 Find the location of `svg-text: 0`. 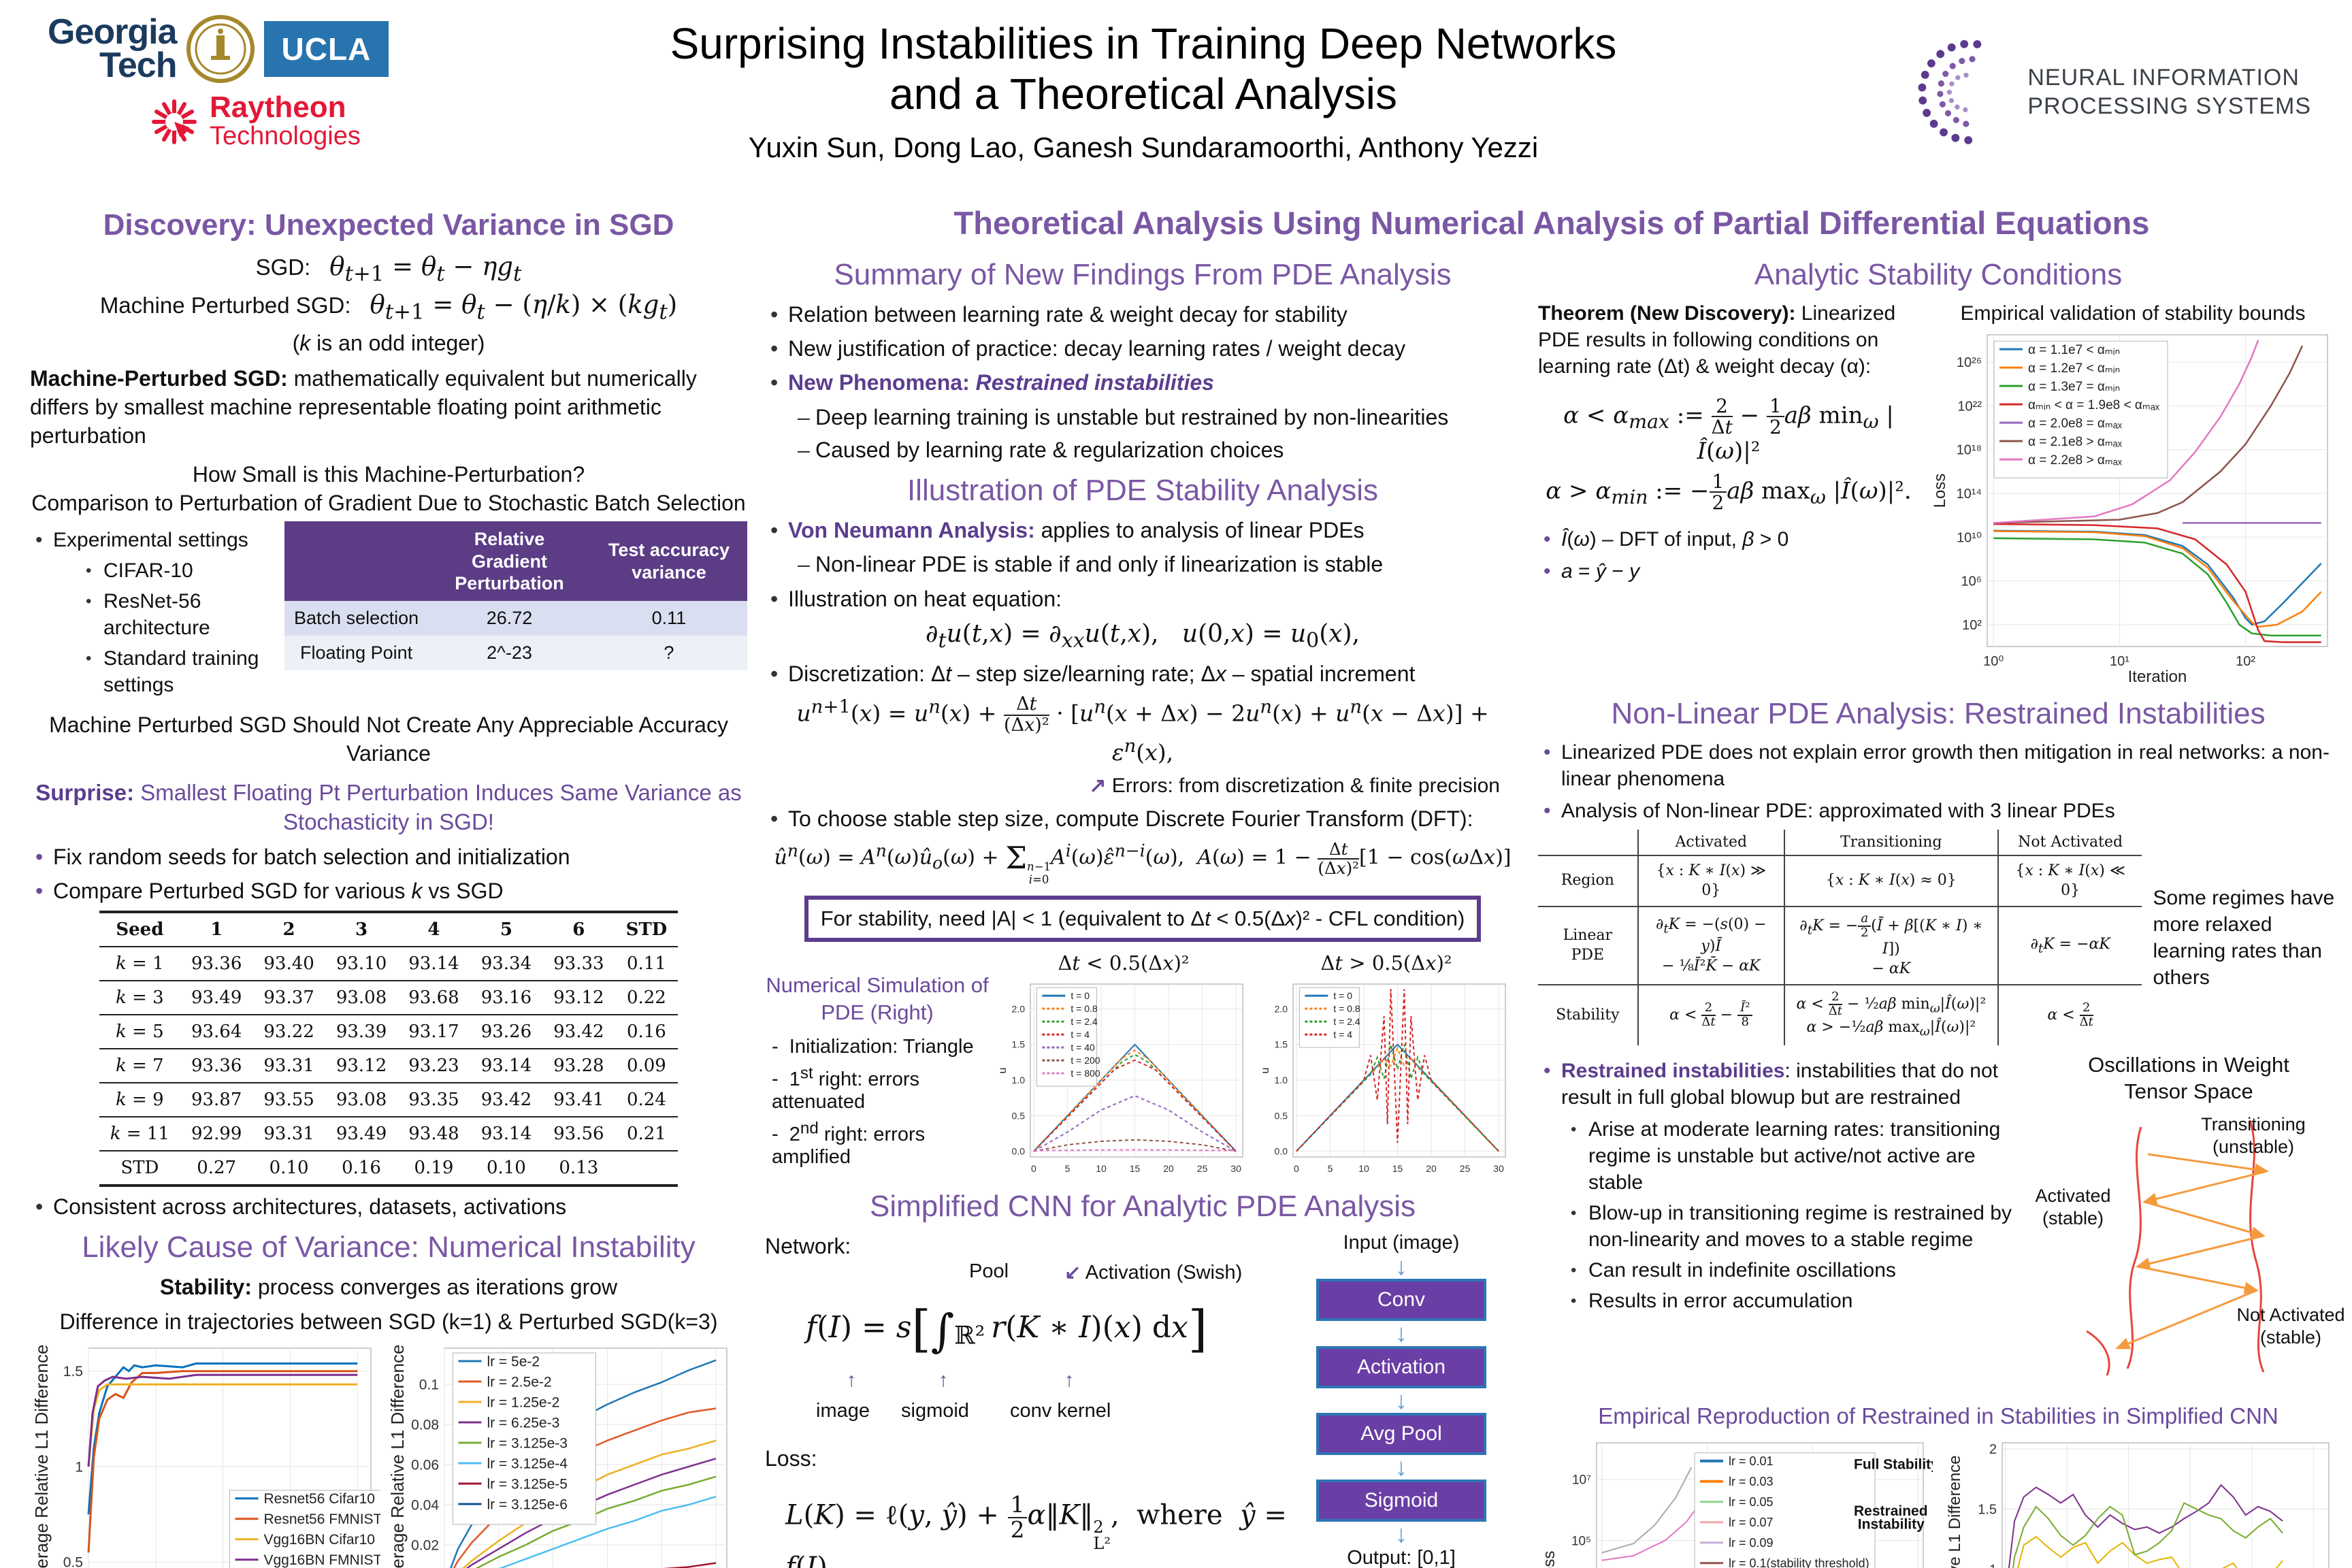

svg-text: 0 is located at coordinates (1297, 1168).